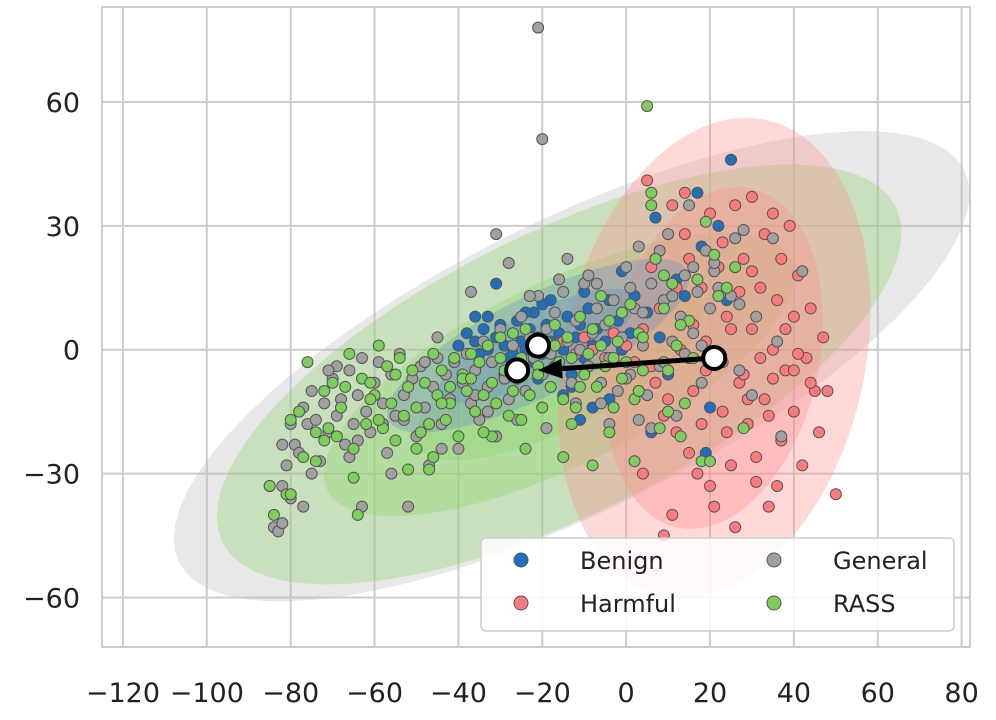 The image size is (996, 720). Describe the element at coordinates (538, 345) in the screenshot. I see `centroid-benign` at that location.